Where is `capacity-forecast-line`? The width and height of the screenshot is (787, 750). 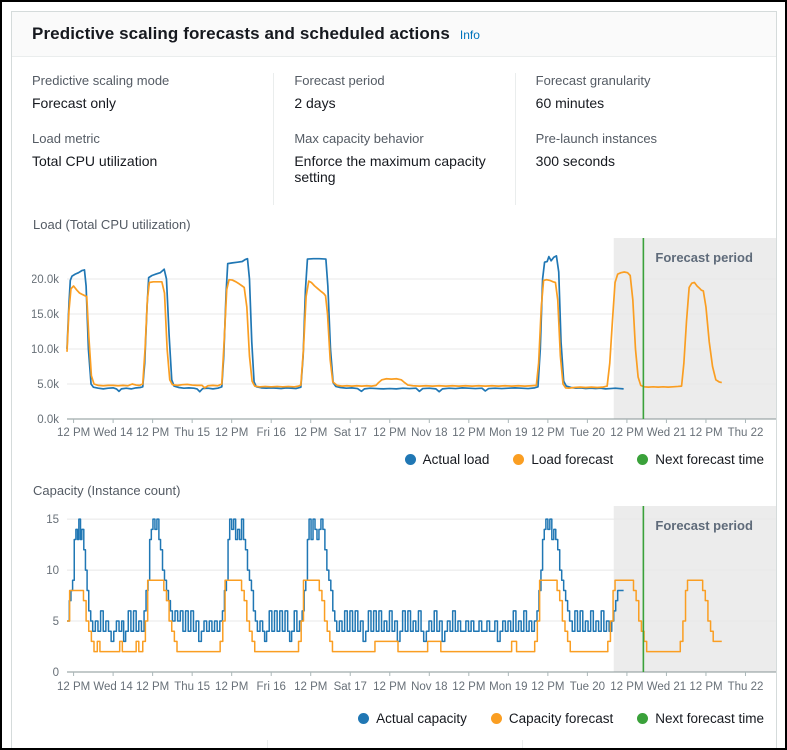
capacity-forecast-line is located at coordinates (394, 616).